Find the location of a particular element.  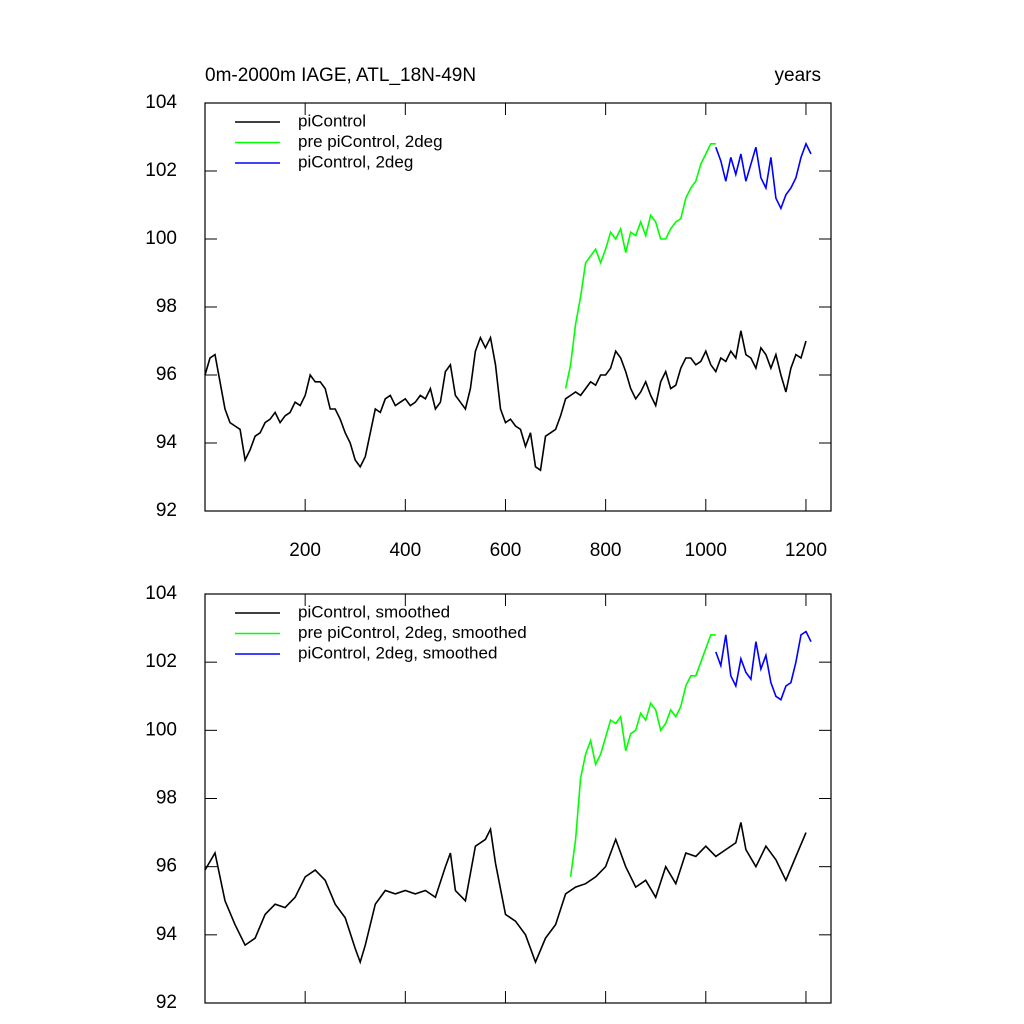

legend-label: piControl, smoothed is located at coordinates (374, 611).